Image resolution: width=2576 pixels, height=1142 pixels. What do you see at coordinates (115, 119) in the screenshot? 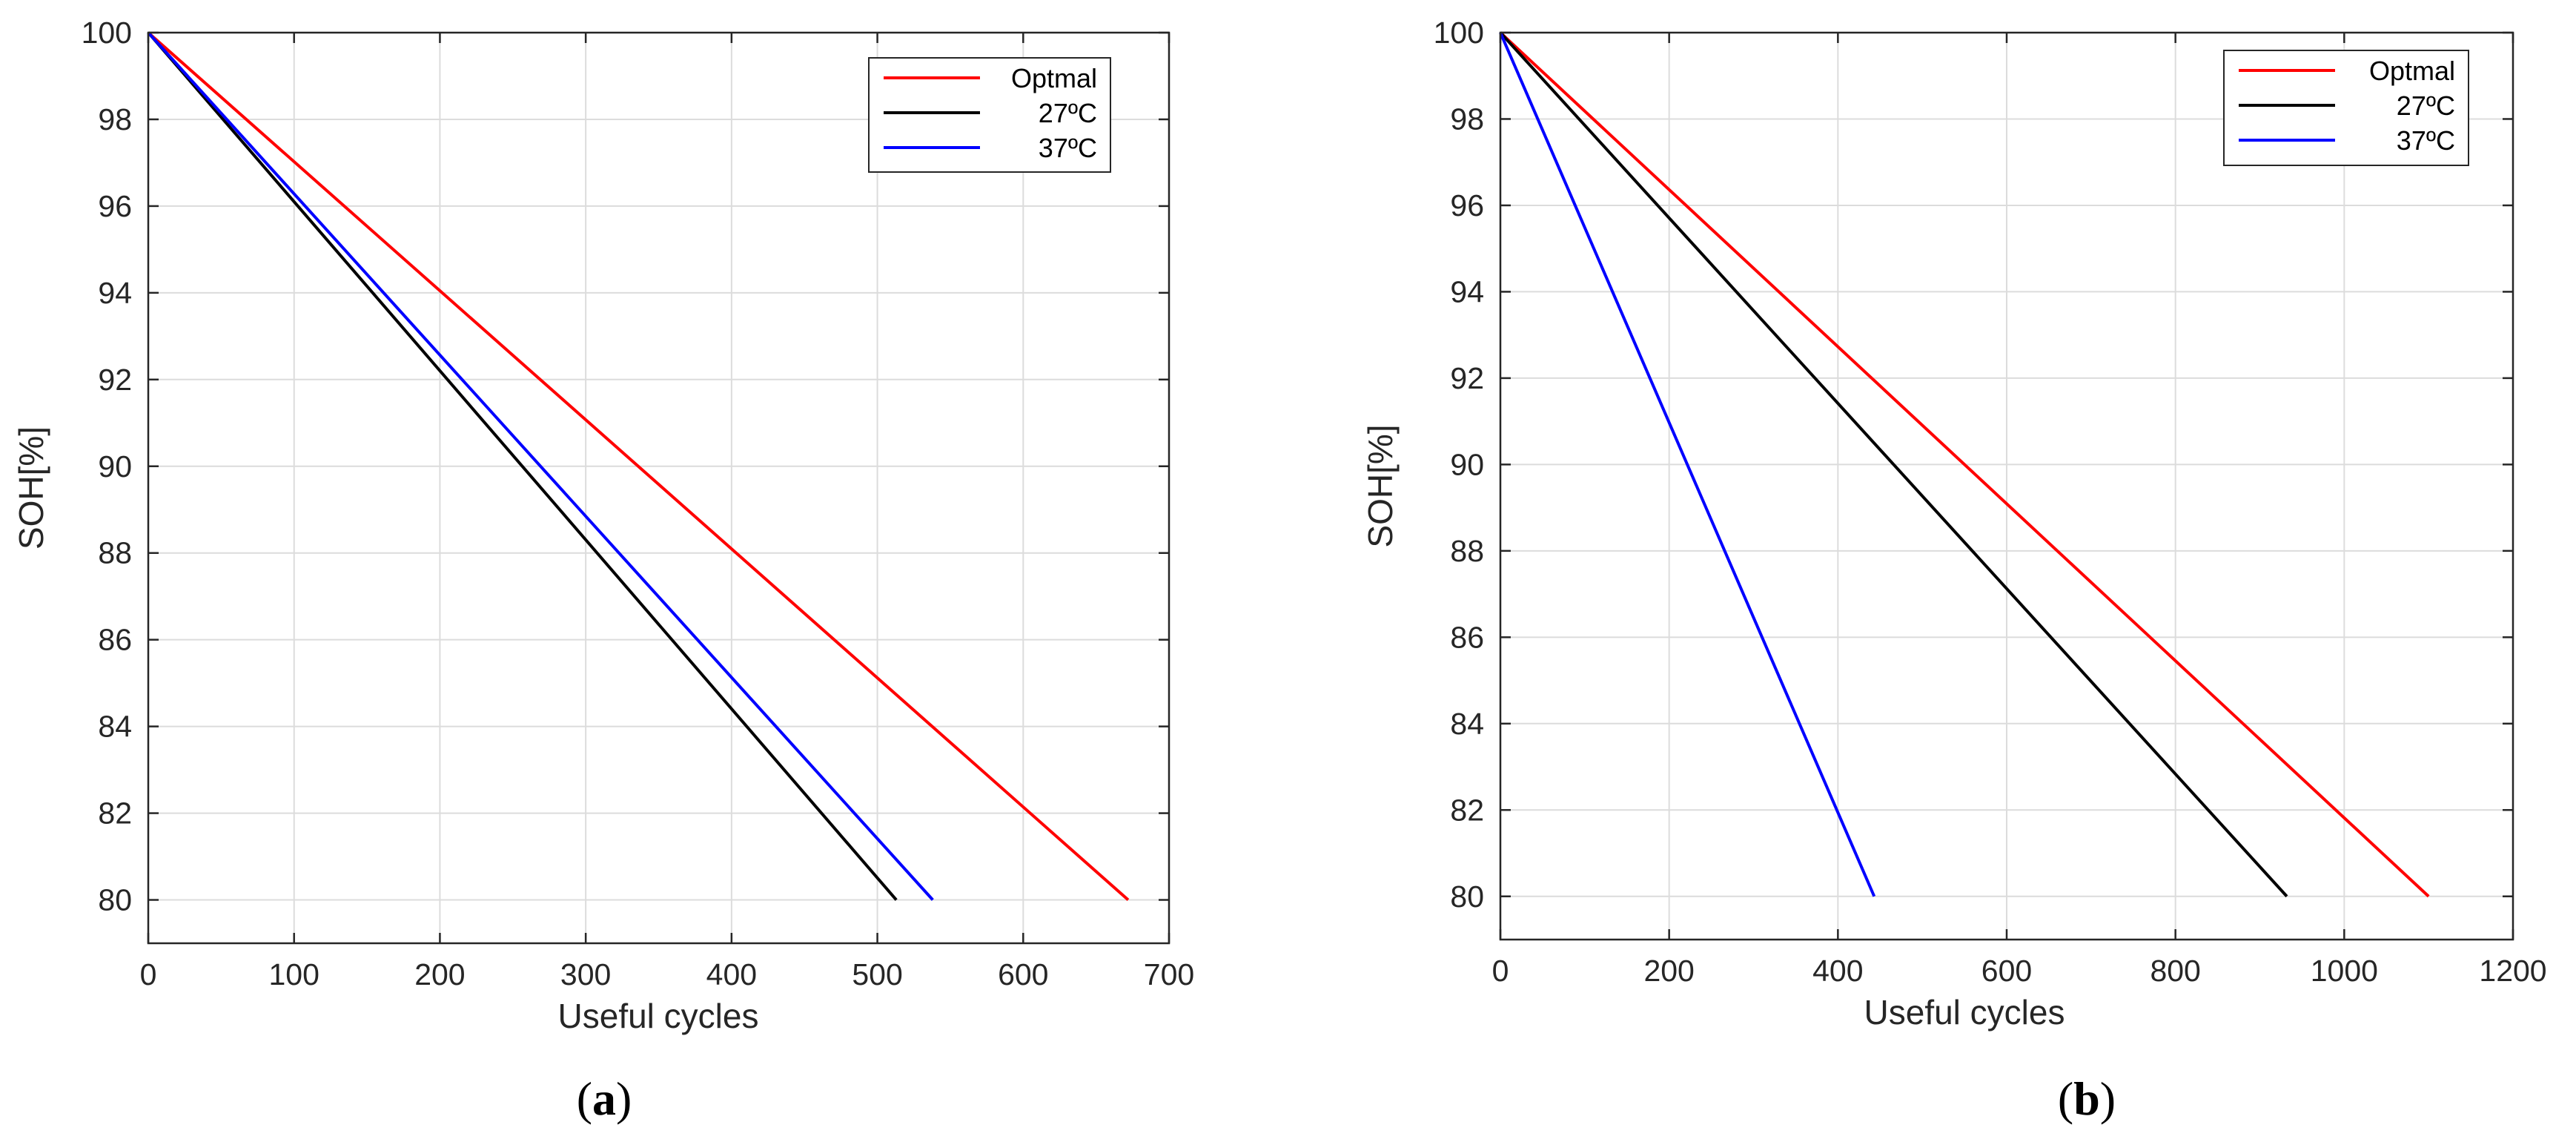
I see `chart-a-ytick-label-9: 98` at bounding box center [115, 119].